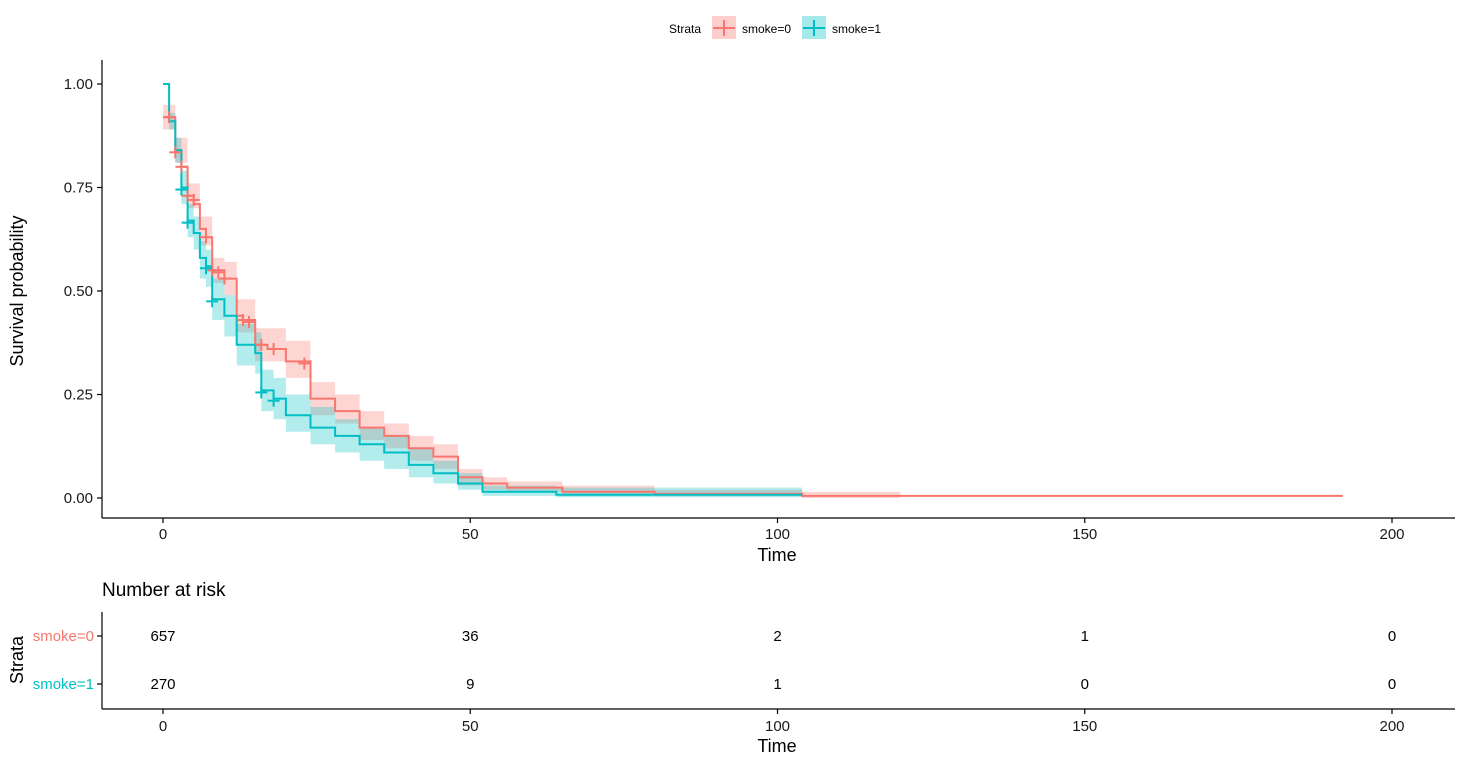  Describe the element at coordinates (78, 395) in the screenshot. I see `y-tick-label: 0.25` at that location.